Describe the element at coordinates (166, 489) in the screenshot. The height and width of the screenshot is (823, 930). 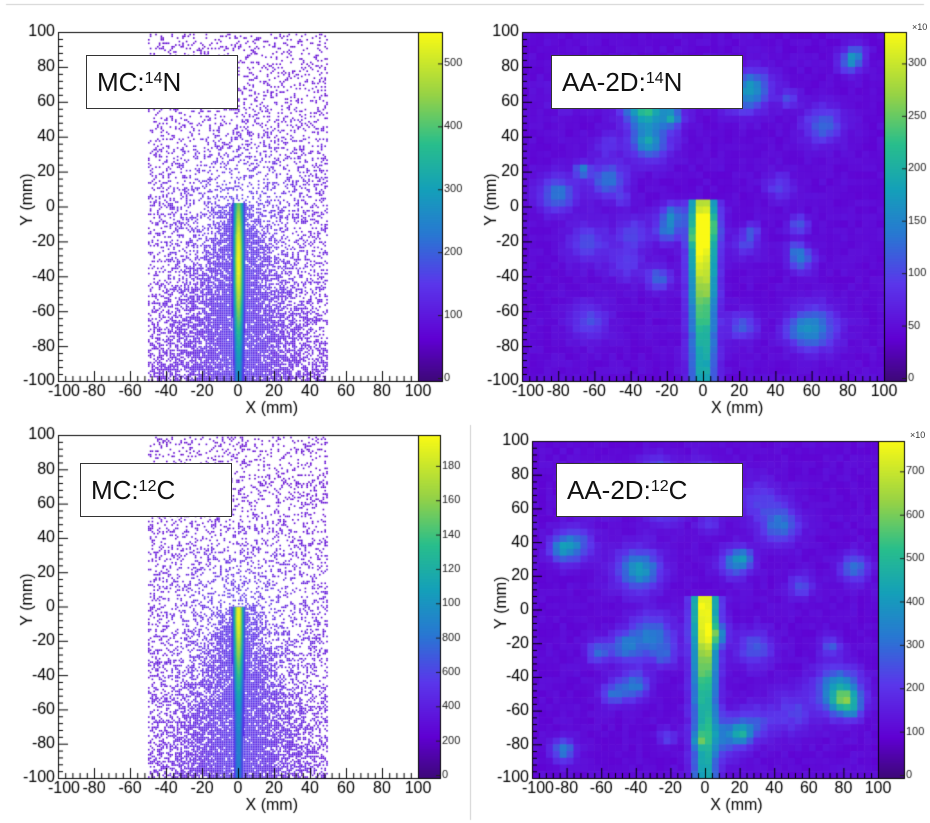
I see `panel-3-label-symbol: C` at that location.